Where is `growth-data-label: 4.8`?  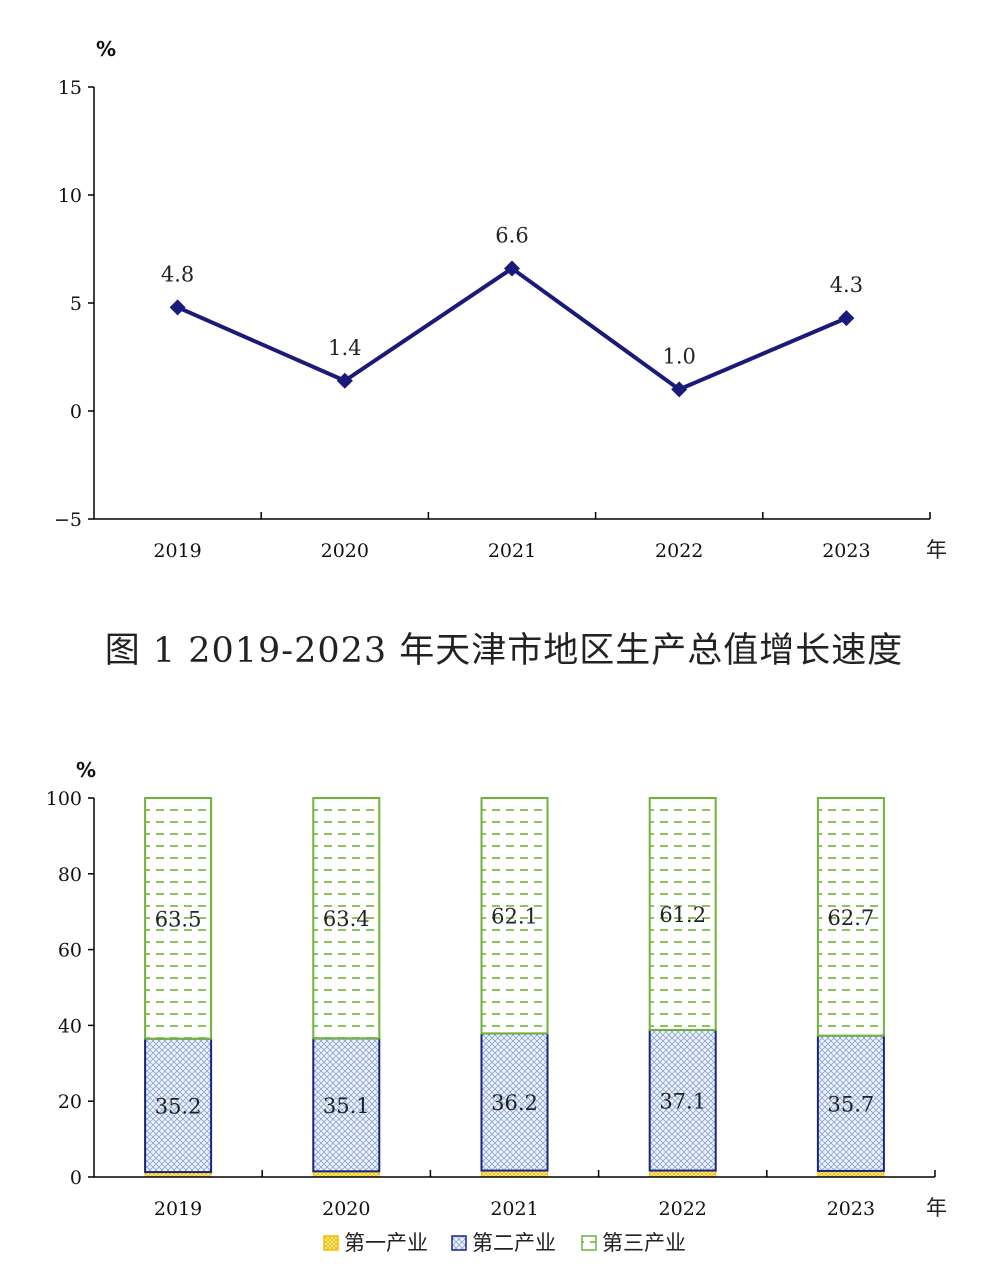
growth-data-label: 4.8 is located at coordinates (177, 274).